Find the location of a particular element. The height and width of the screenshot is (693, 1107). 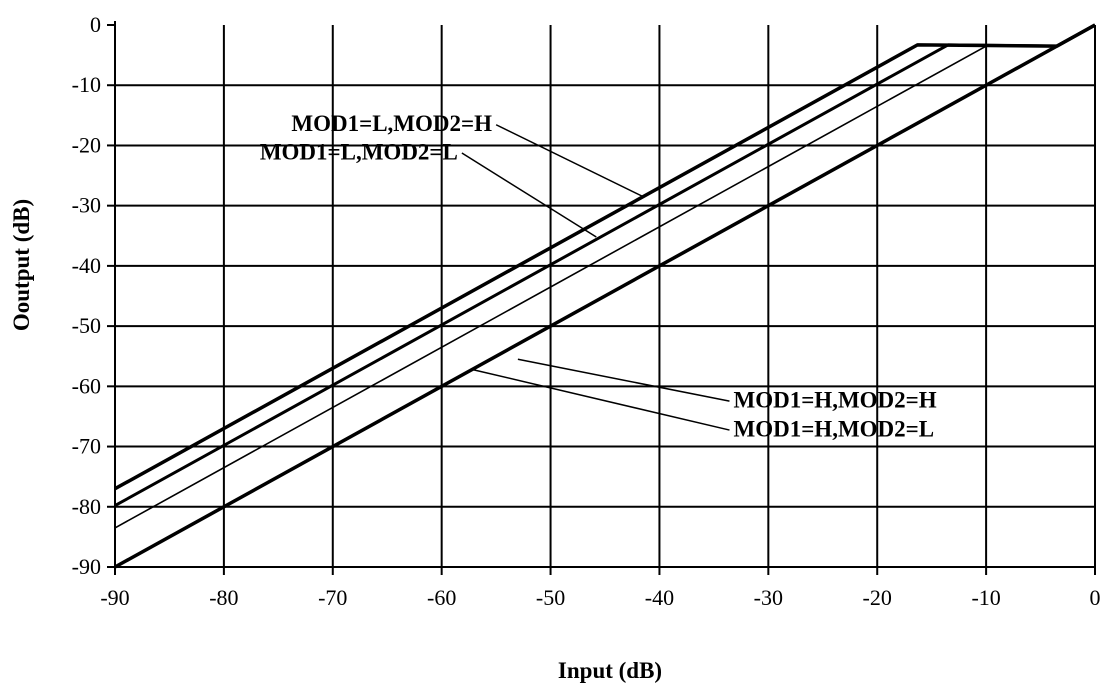

x-tick-label: -60 is located at coordinates (441, 597).